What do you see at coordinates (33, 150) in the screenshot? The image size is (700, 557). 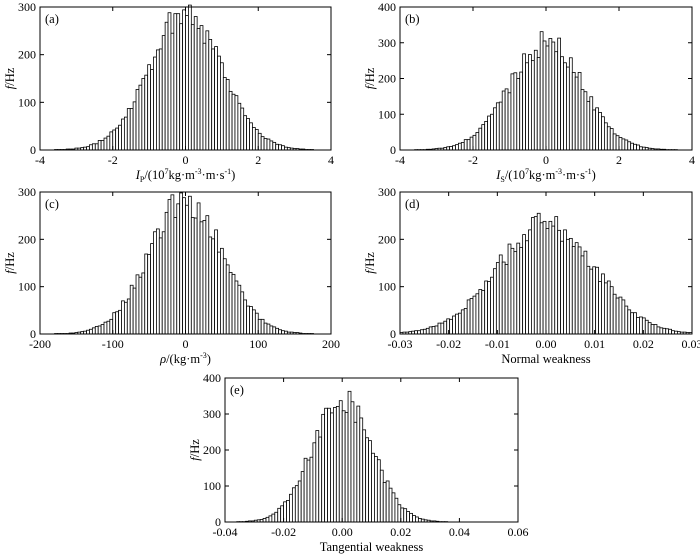 I see `y-tick-label: 0` at bounding box center [33, 150].